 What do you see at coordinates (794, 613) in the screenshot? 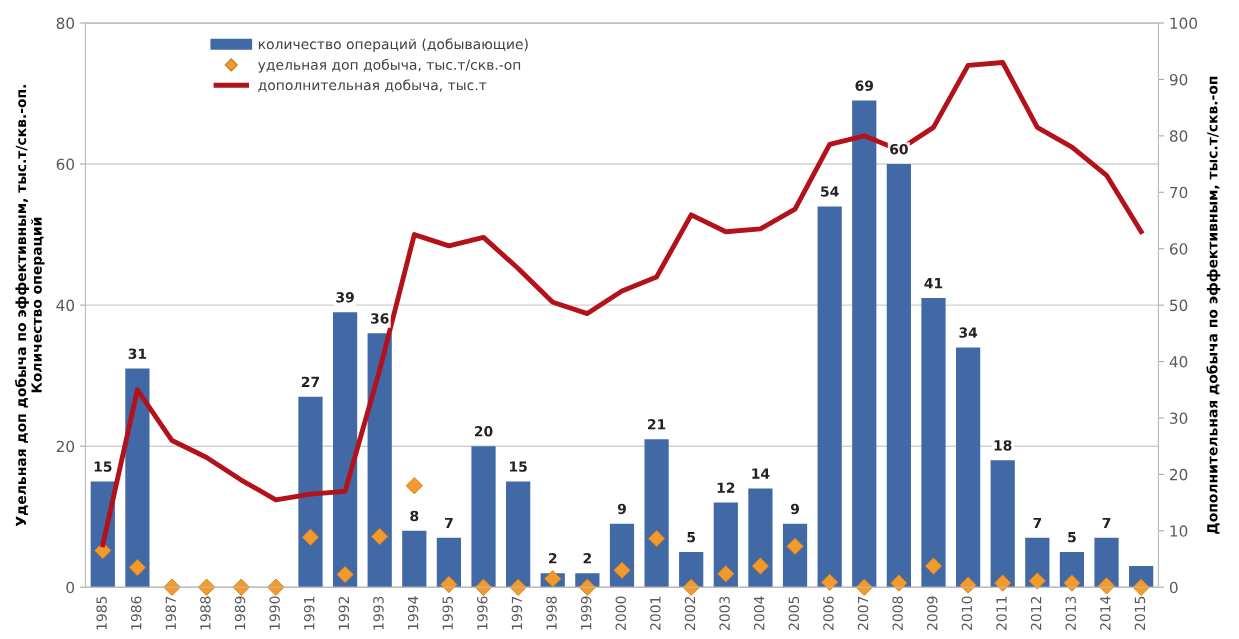
I see `x-tick-label: 2005` at bounding box center [794, 613].